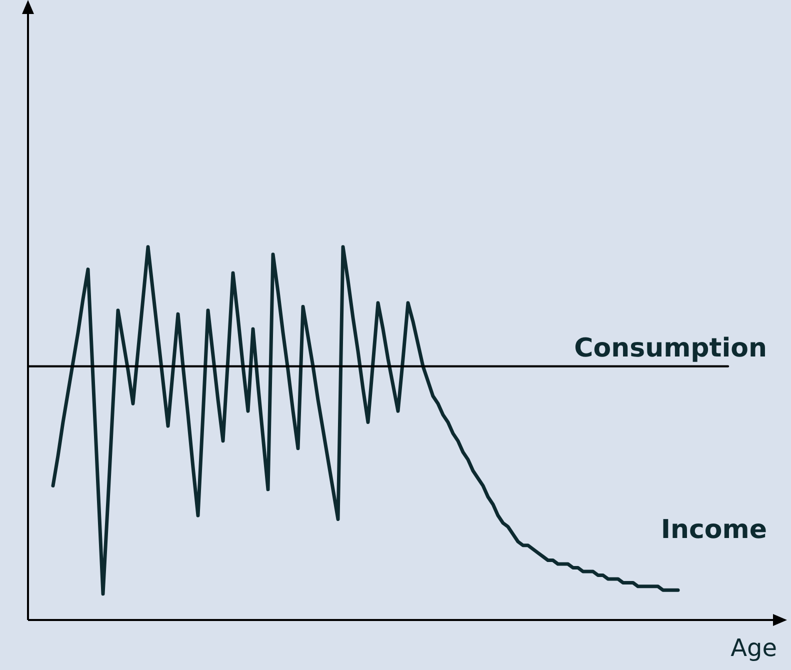  What do you see at coordinates (753, 648) in the screenshot?
I see `x-axis-title: Age` at bounding box center [753, 648].